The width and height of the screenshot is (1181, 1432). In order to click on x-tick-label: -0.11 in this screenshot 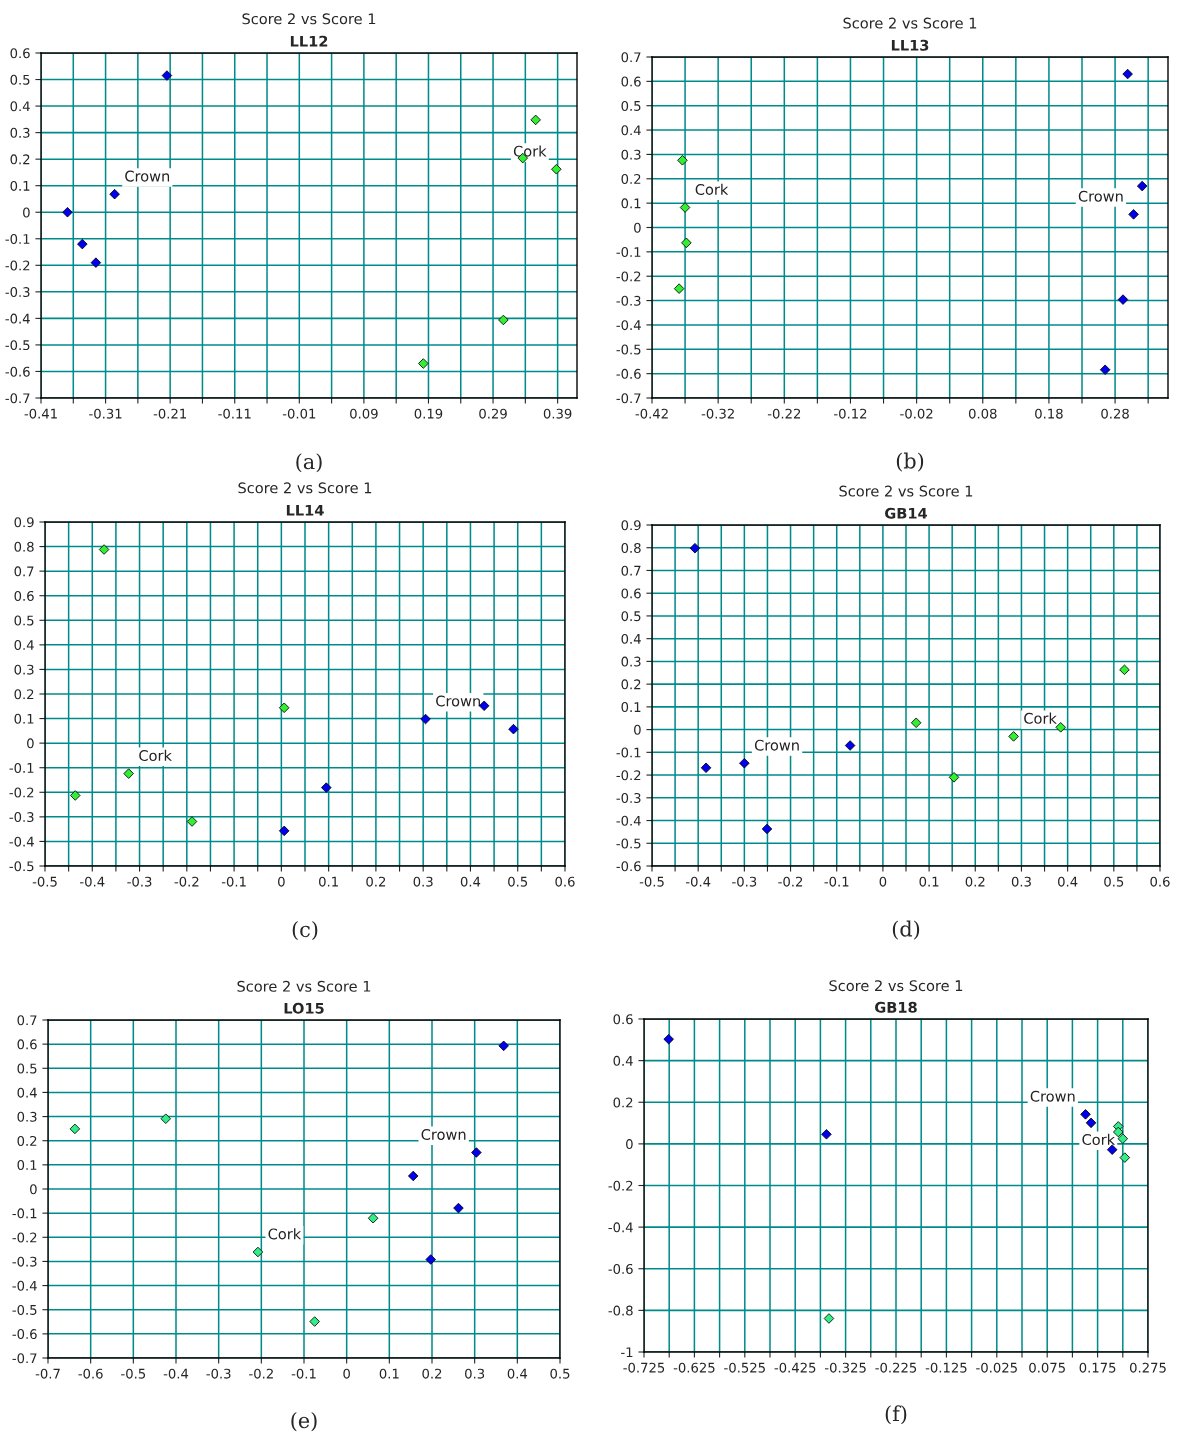, I will do `click(234, 413)`.